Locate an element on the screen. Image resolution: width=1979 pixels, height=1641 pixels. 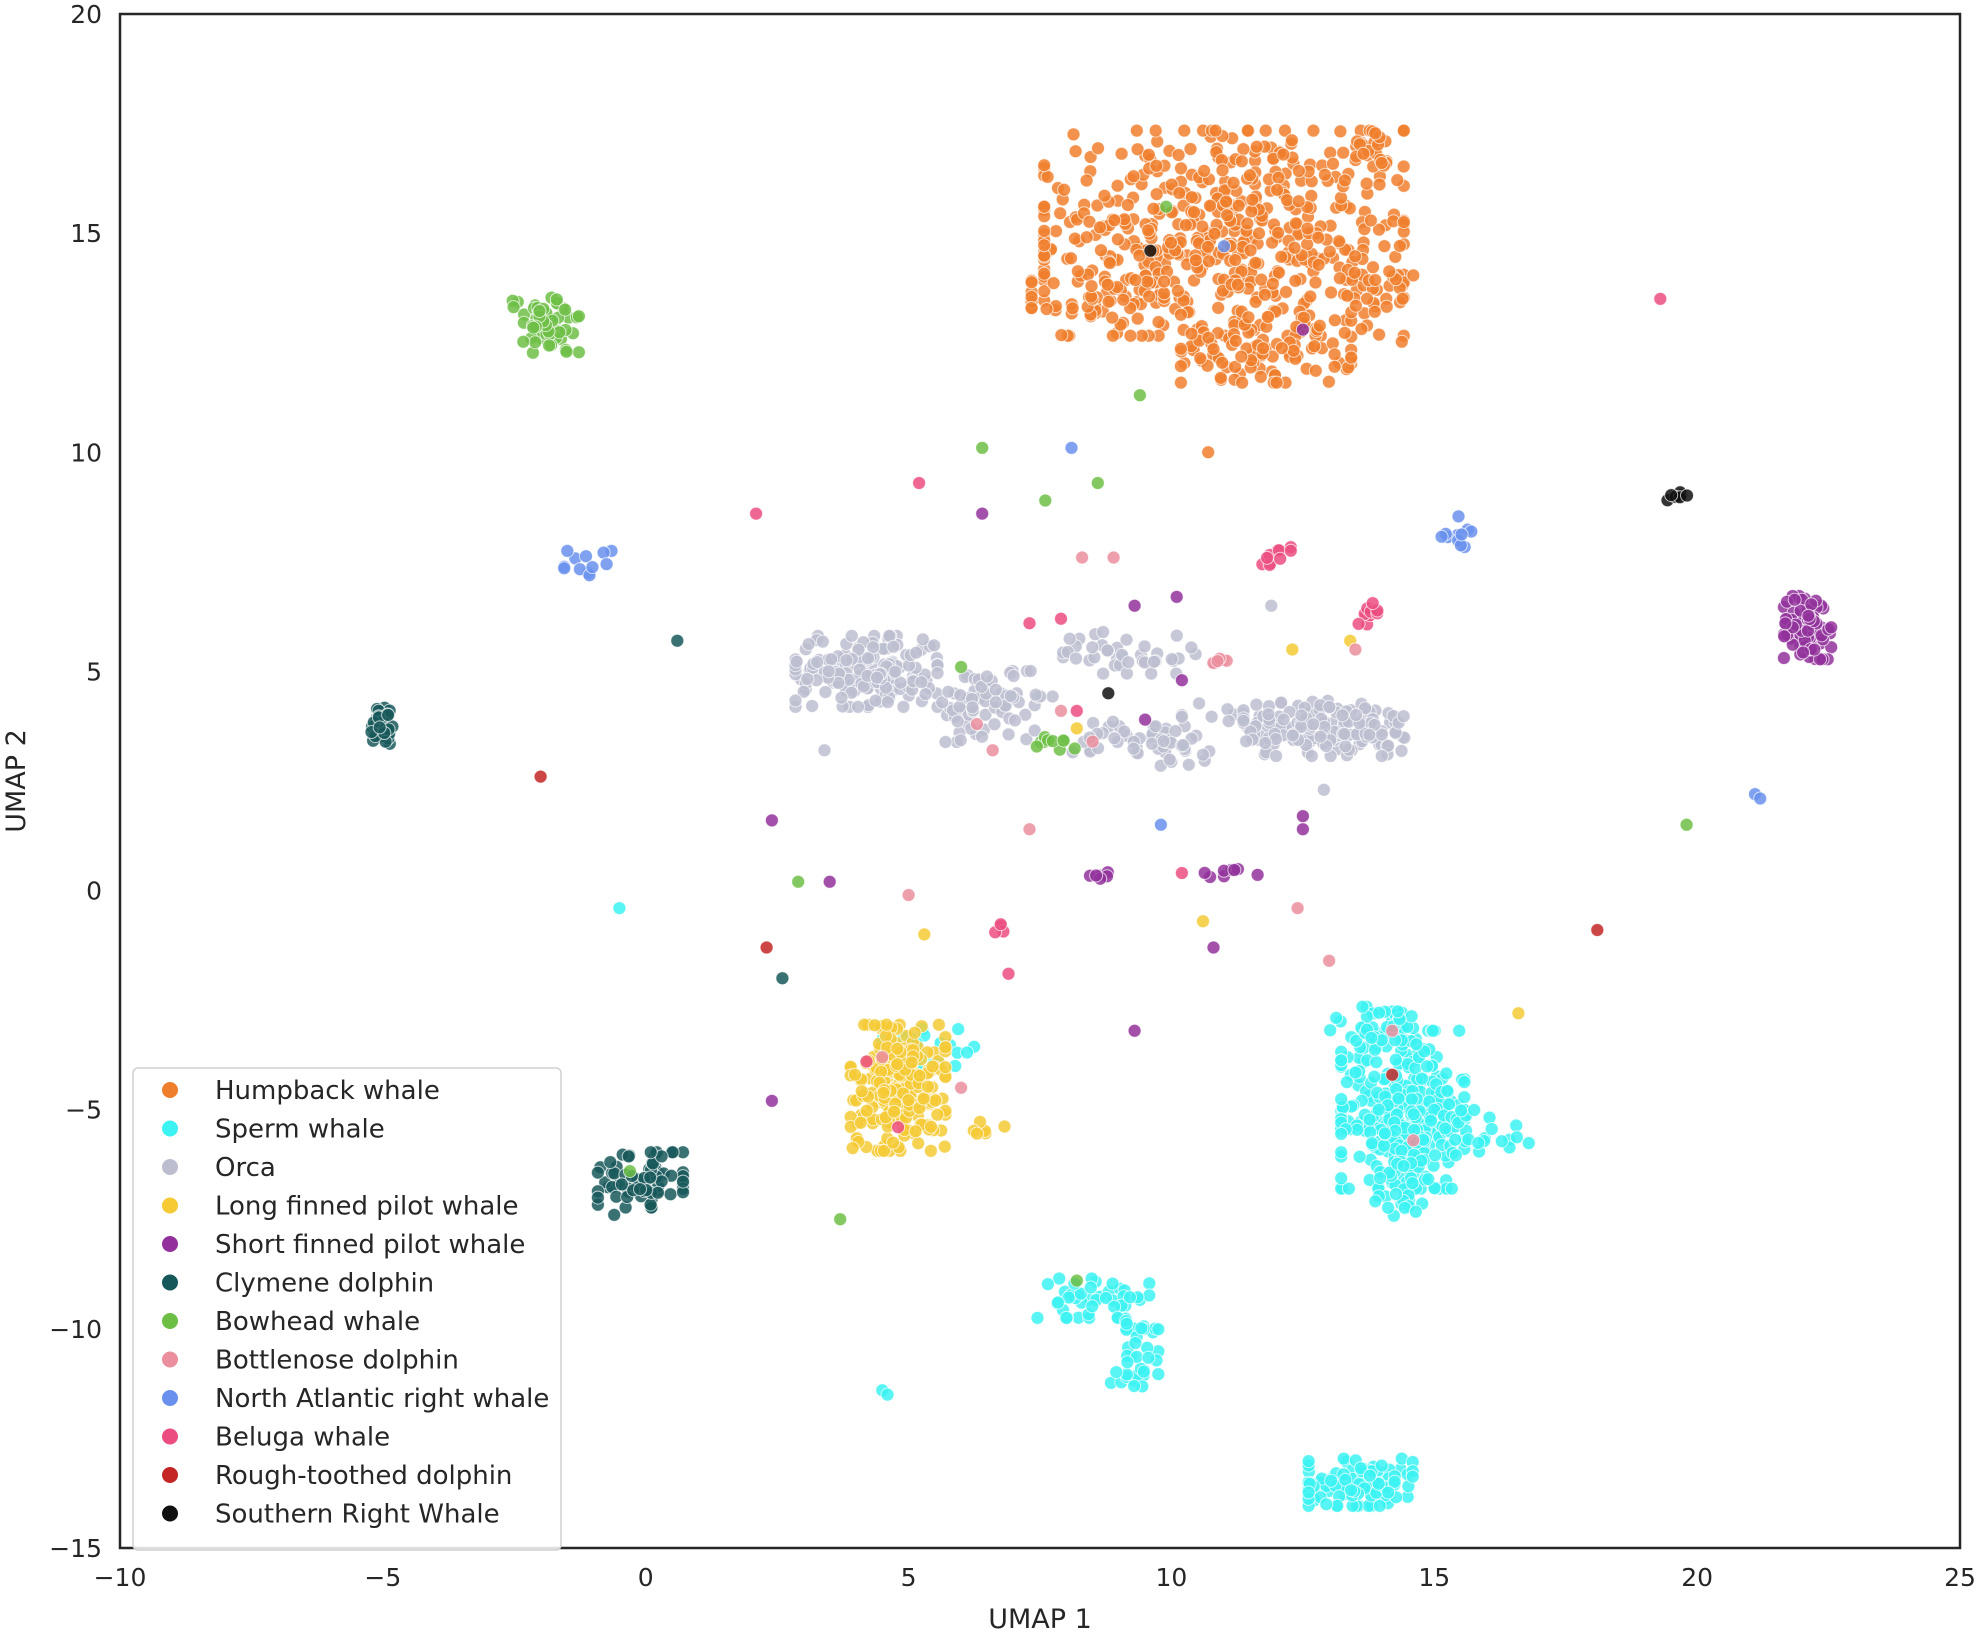
legend-label: Humpback whale is located at coordinates (327, 1091).